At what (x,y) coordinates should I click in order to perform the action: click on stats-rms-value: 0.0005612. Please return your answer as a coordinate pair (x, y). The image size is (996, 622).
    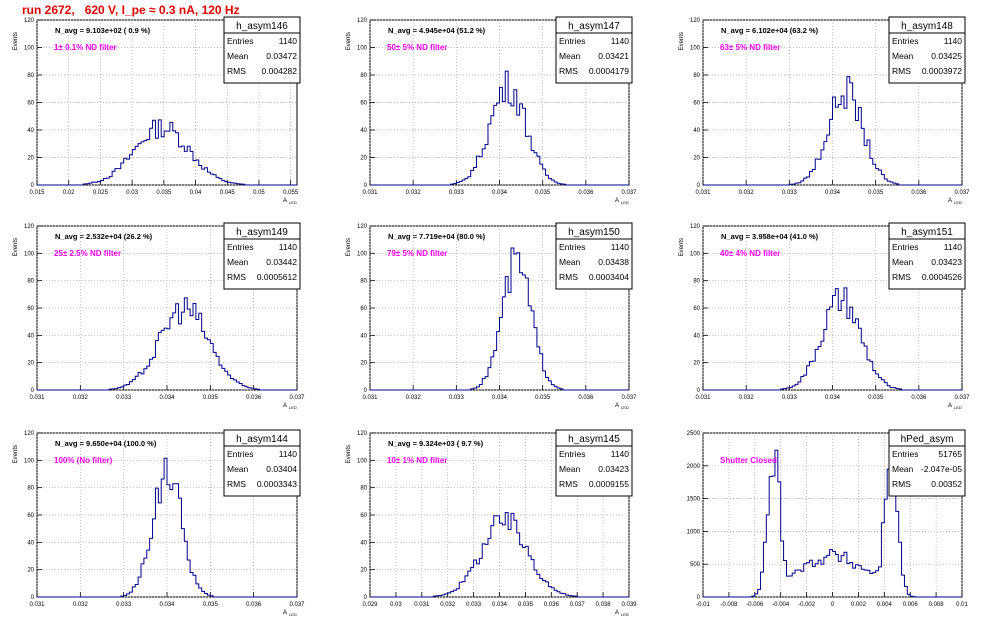
    Looking at the image, I should click on (277, 277).